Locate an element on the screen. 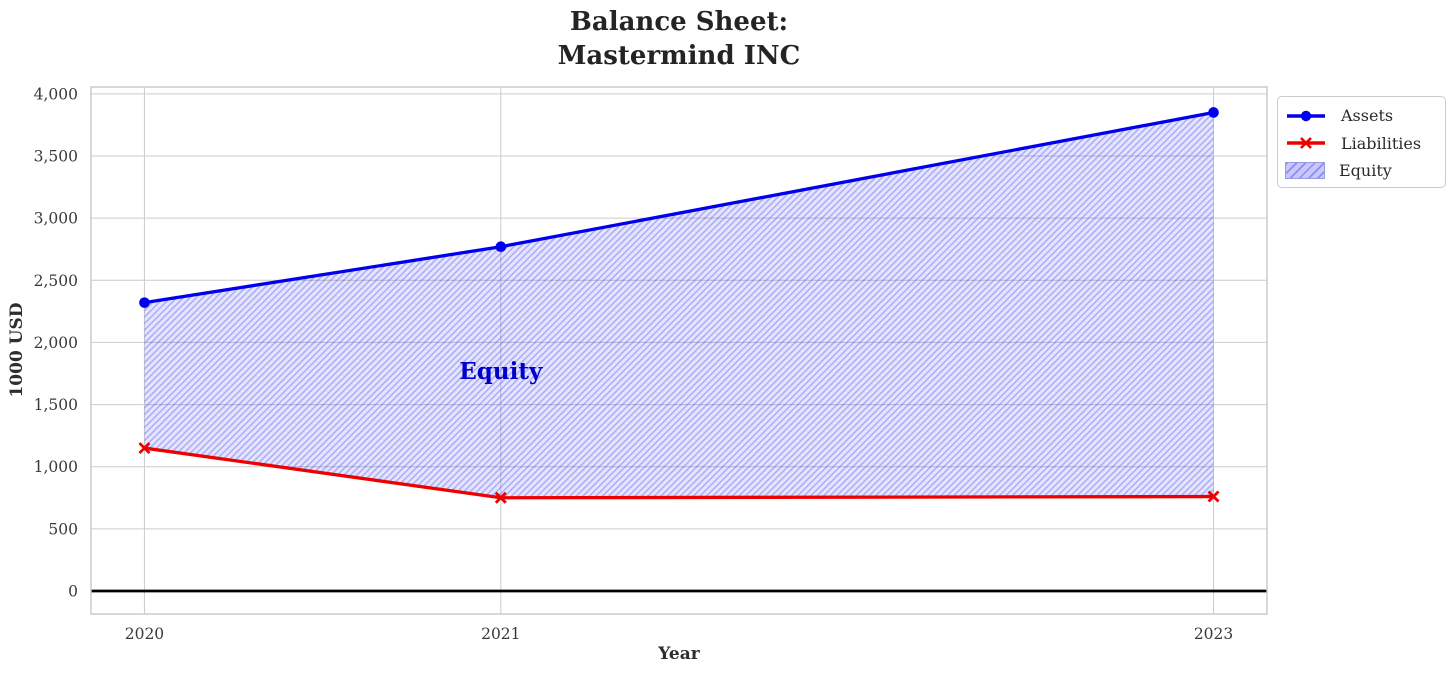  legend-item-assets: Assets is located at coordinates (1361, 116).